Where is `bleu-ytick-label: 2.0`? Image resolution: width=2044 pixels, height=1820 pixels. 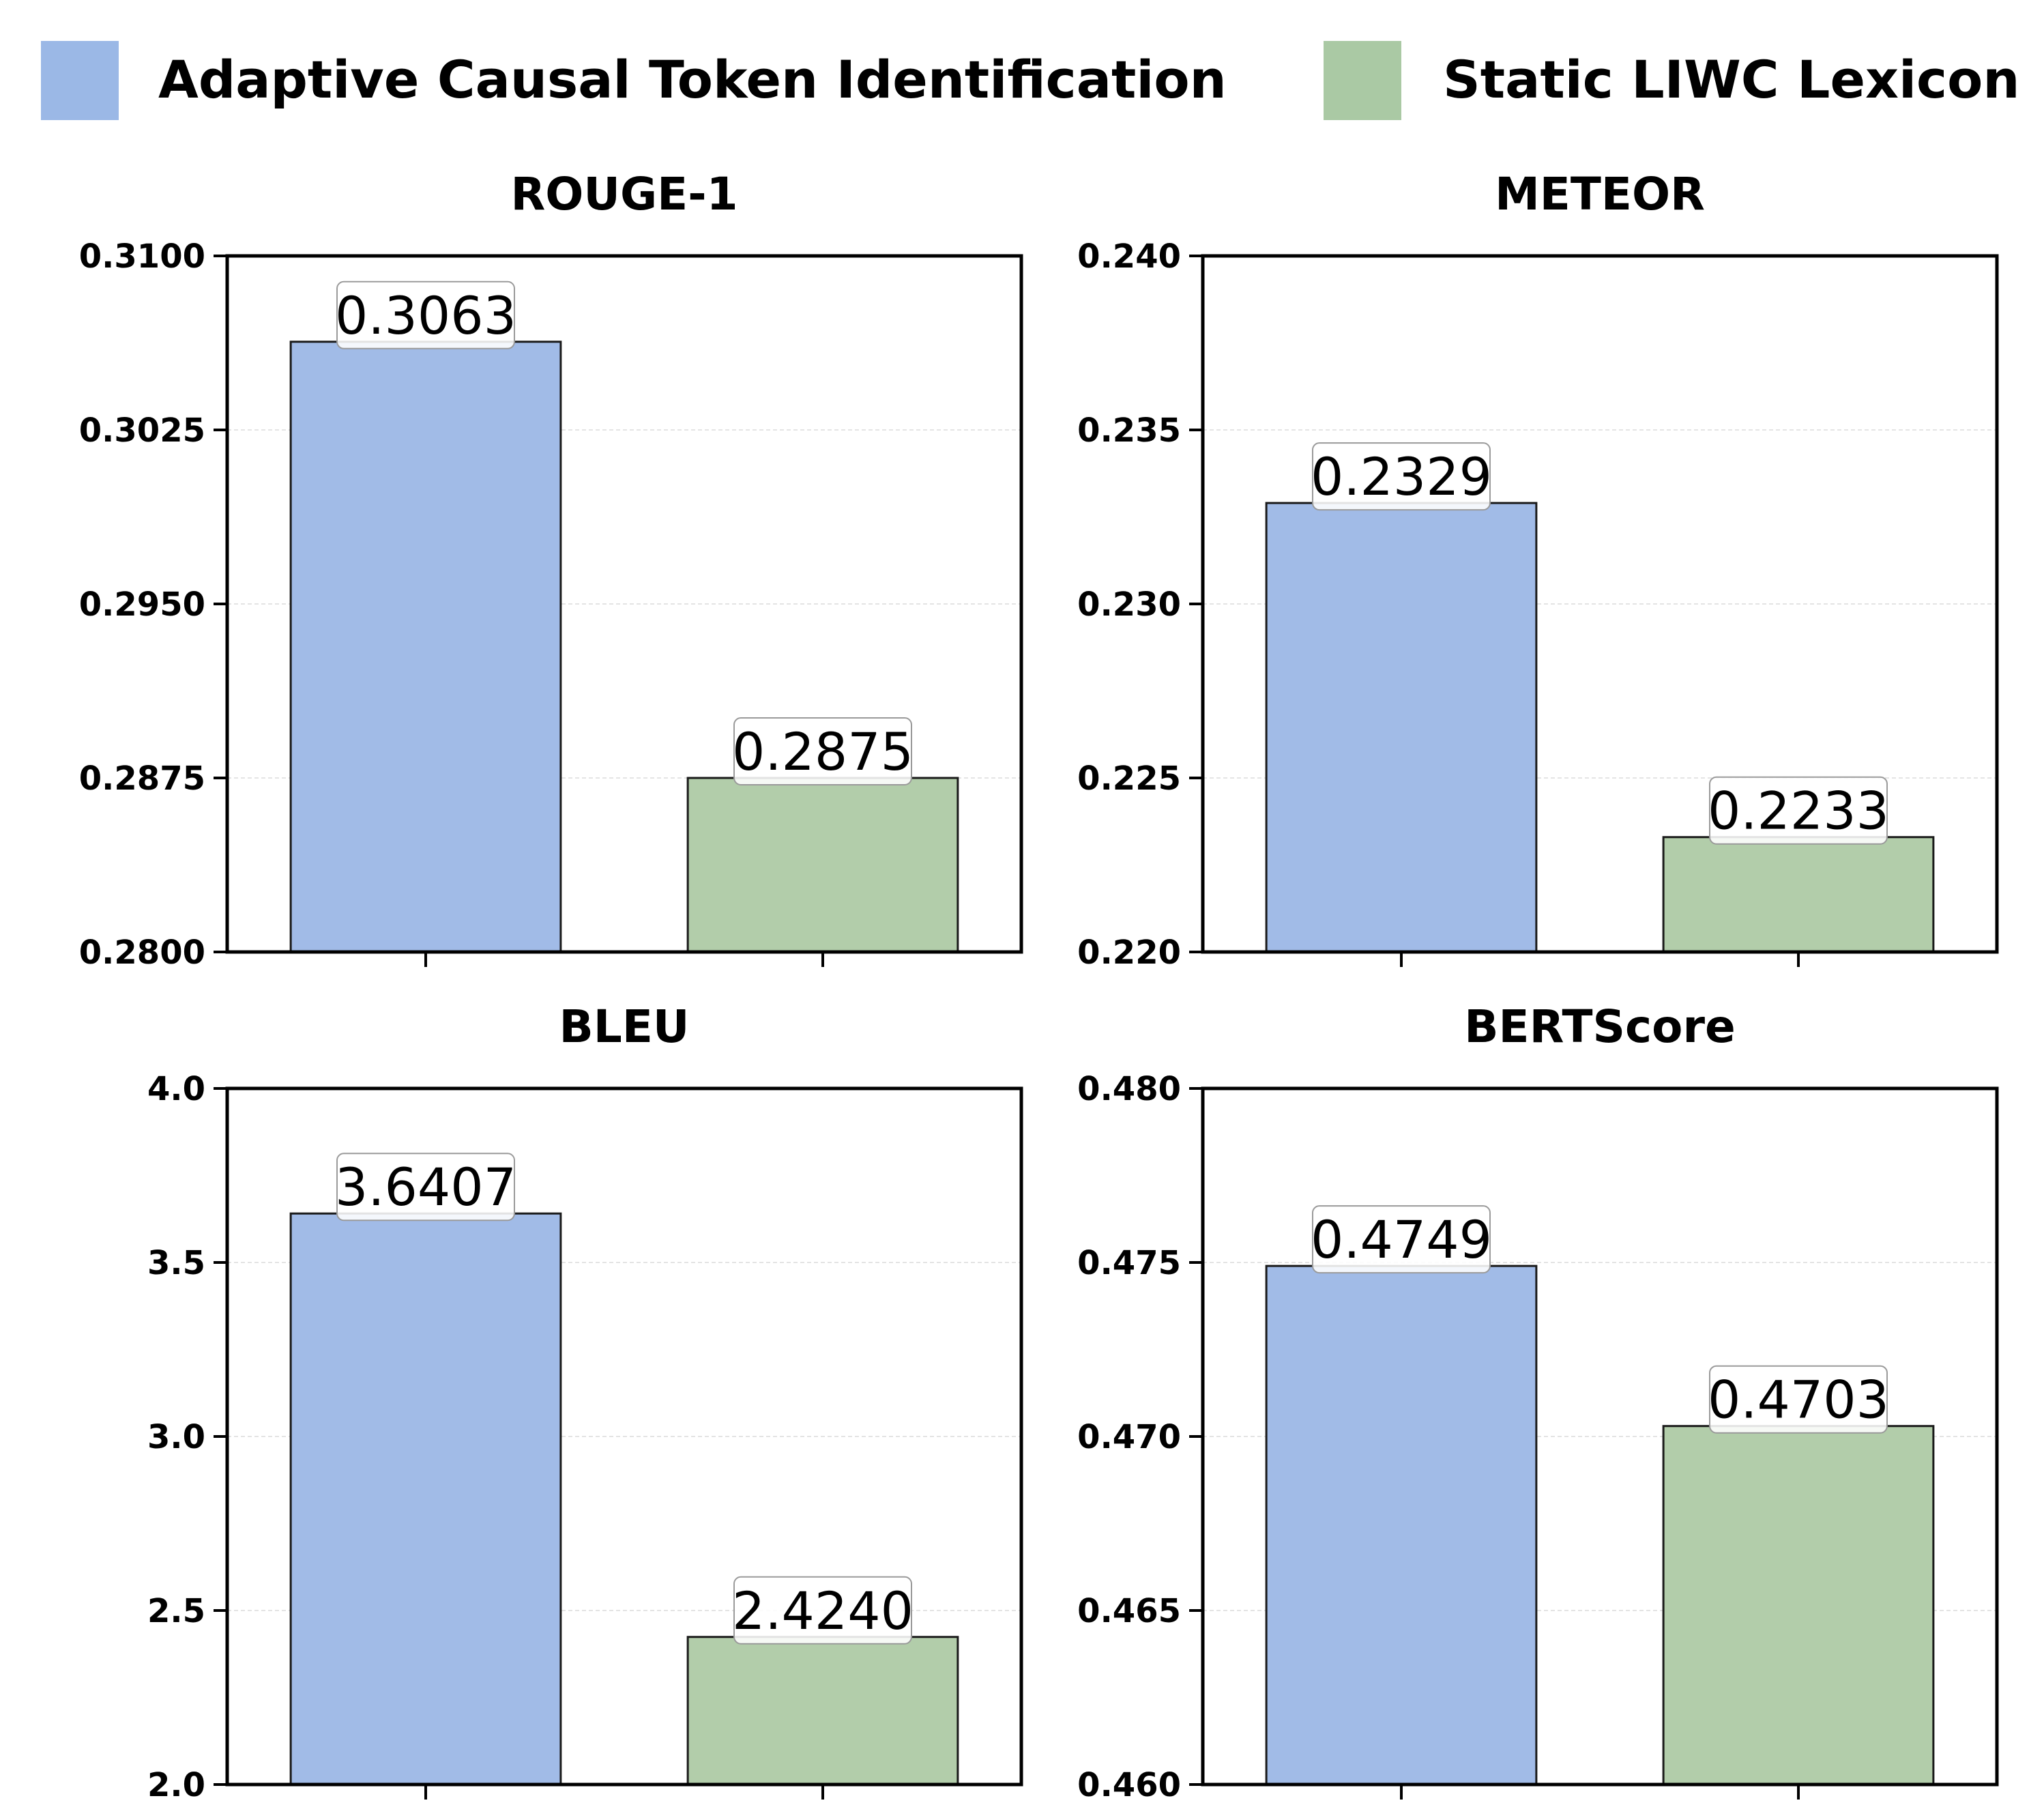
bleu-ytick-label: 2.0 is located at coordinates (176, 1785).